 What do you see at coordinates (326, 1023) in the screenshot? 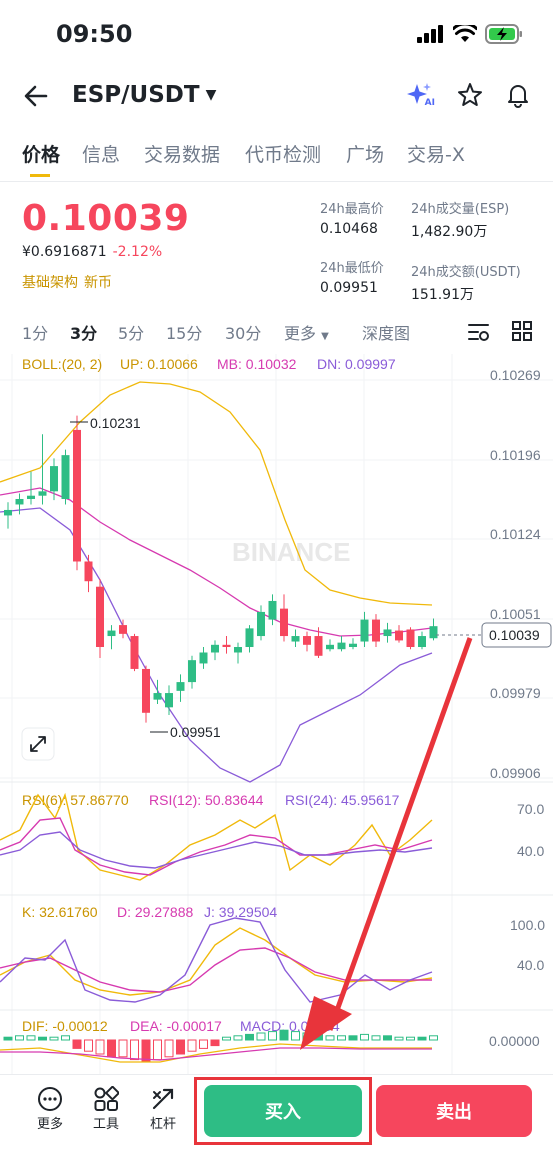
I see `annotation-arrow-head` at bounding box center [326, 1023].